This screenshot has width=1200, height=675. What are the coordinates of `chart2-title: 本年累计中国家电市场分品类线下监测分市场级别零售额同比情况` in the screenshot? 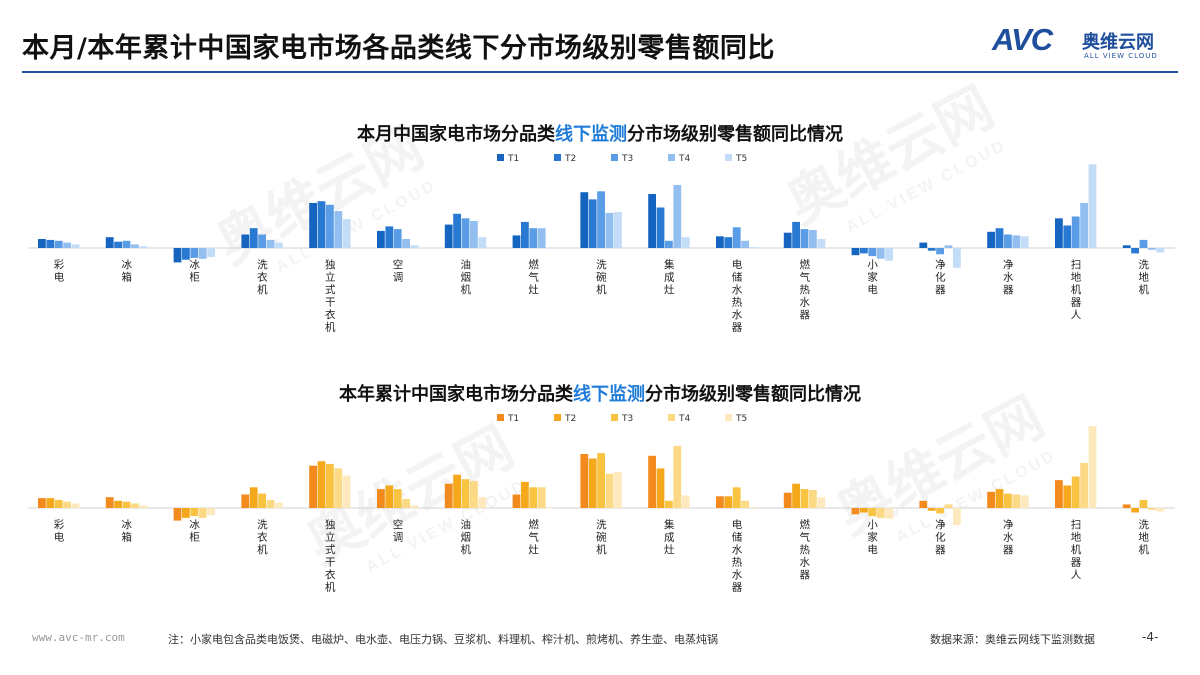 It's located at (600, 393).